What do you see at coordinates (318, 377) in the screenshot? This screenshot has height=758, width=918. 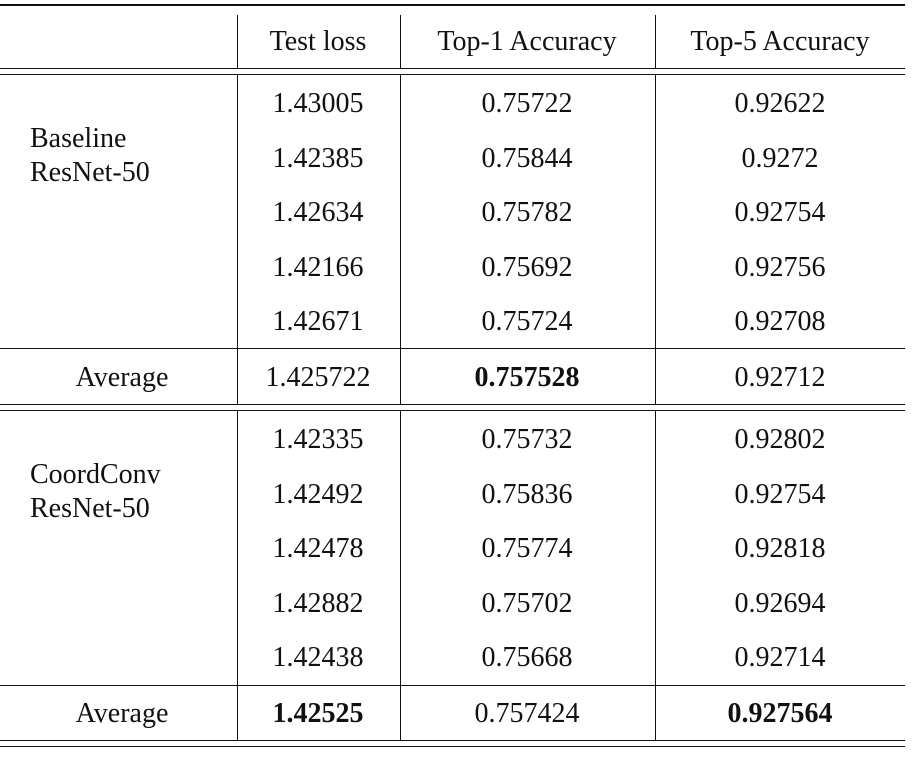 I see `average-cell: 1.425722` at bounding box center [318, 377].